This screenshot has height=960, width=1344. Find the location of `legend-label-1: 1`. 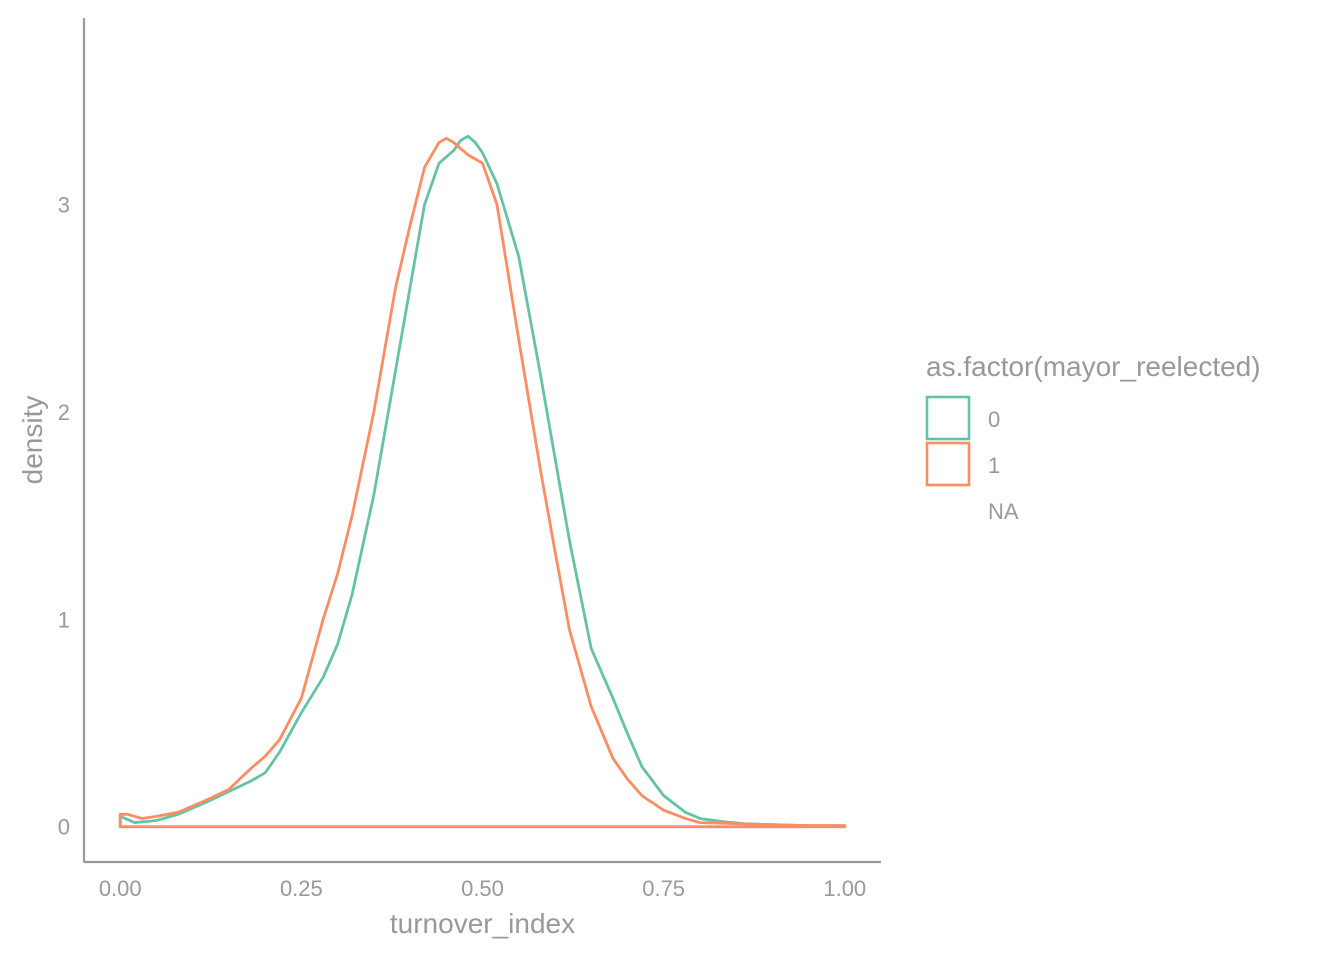

legend-label-1: 1 is located at coordinates (994, 465).